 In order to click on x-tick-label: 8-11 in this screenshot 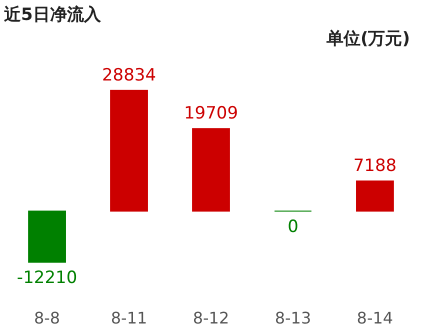, I will do `click(129, 318)`.